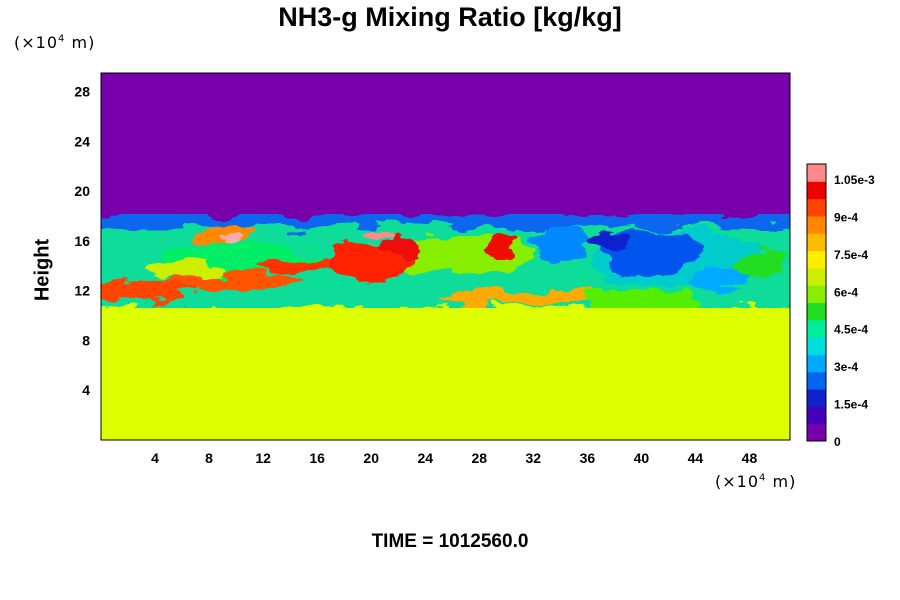  Describe the element at coordinates (371, 458) in the screenshot. I see `x-tick-label: 20` at that location.